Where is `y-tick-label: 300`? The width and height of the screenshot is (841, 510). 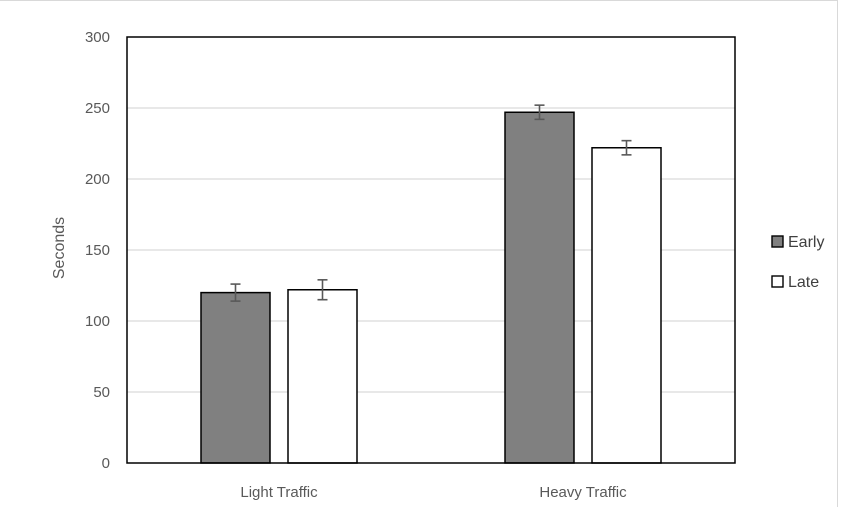 y-tick-label: 300 is located at coordinates (97, 37).